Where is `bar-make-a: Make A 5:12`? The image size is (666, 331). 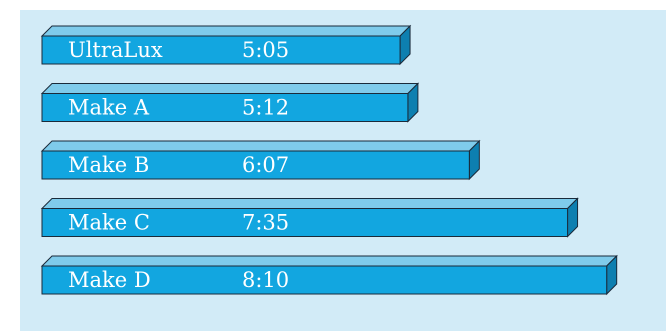 bar-make-a: Make A 5:12 is located at coordinates (230, 102).